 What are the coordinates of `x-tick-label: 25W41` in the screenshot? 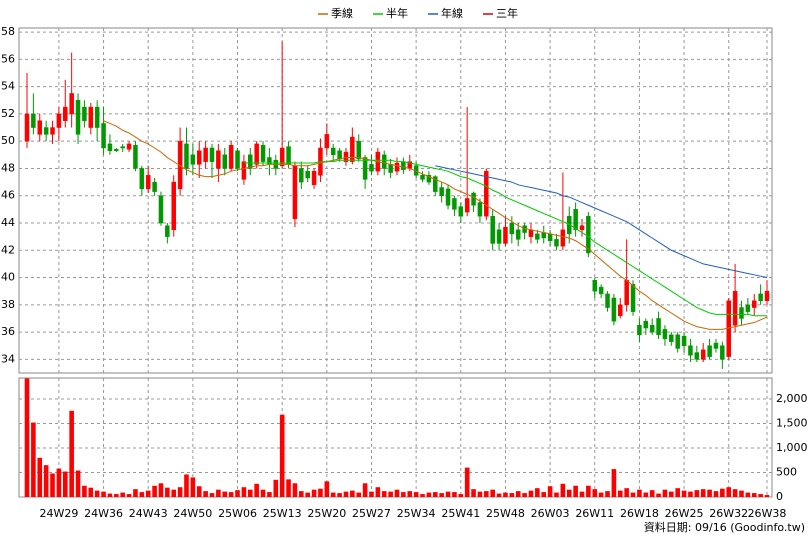 It's located at (460, 513).